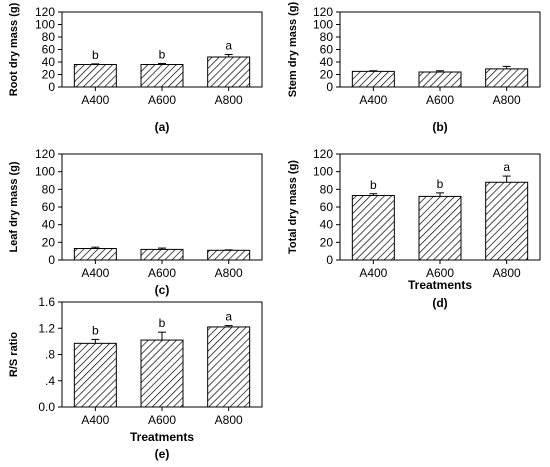  I want to click on y-tick-label: 1.2, so click(46, 328).